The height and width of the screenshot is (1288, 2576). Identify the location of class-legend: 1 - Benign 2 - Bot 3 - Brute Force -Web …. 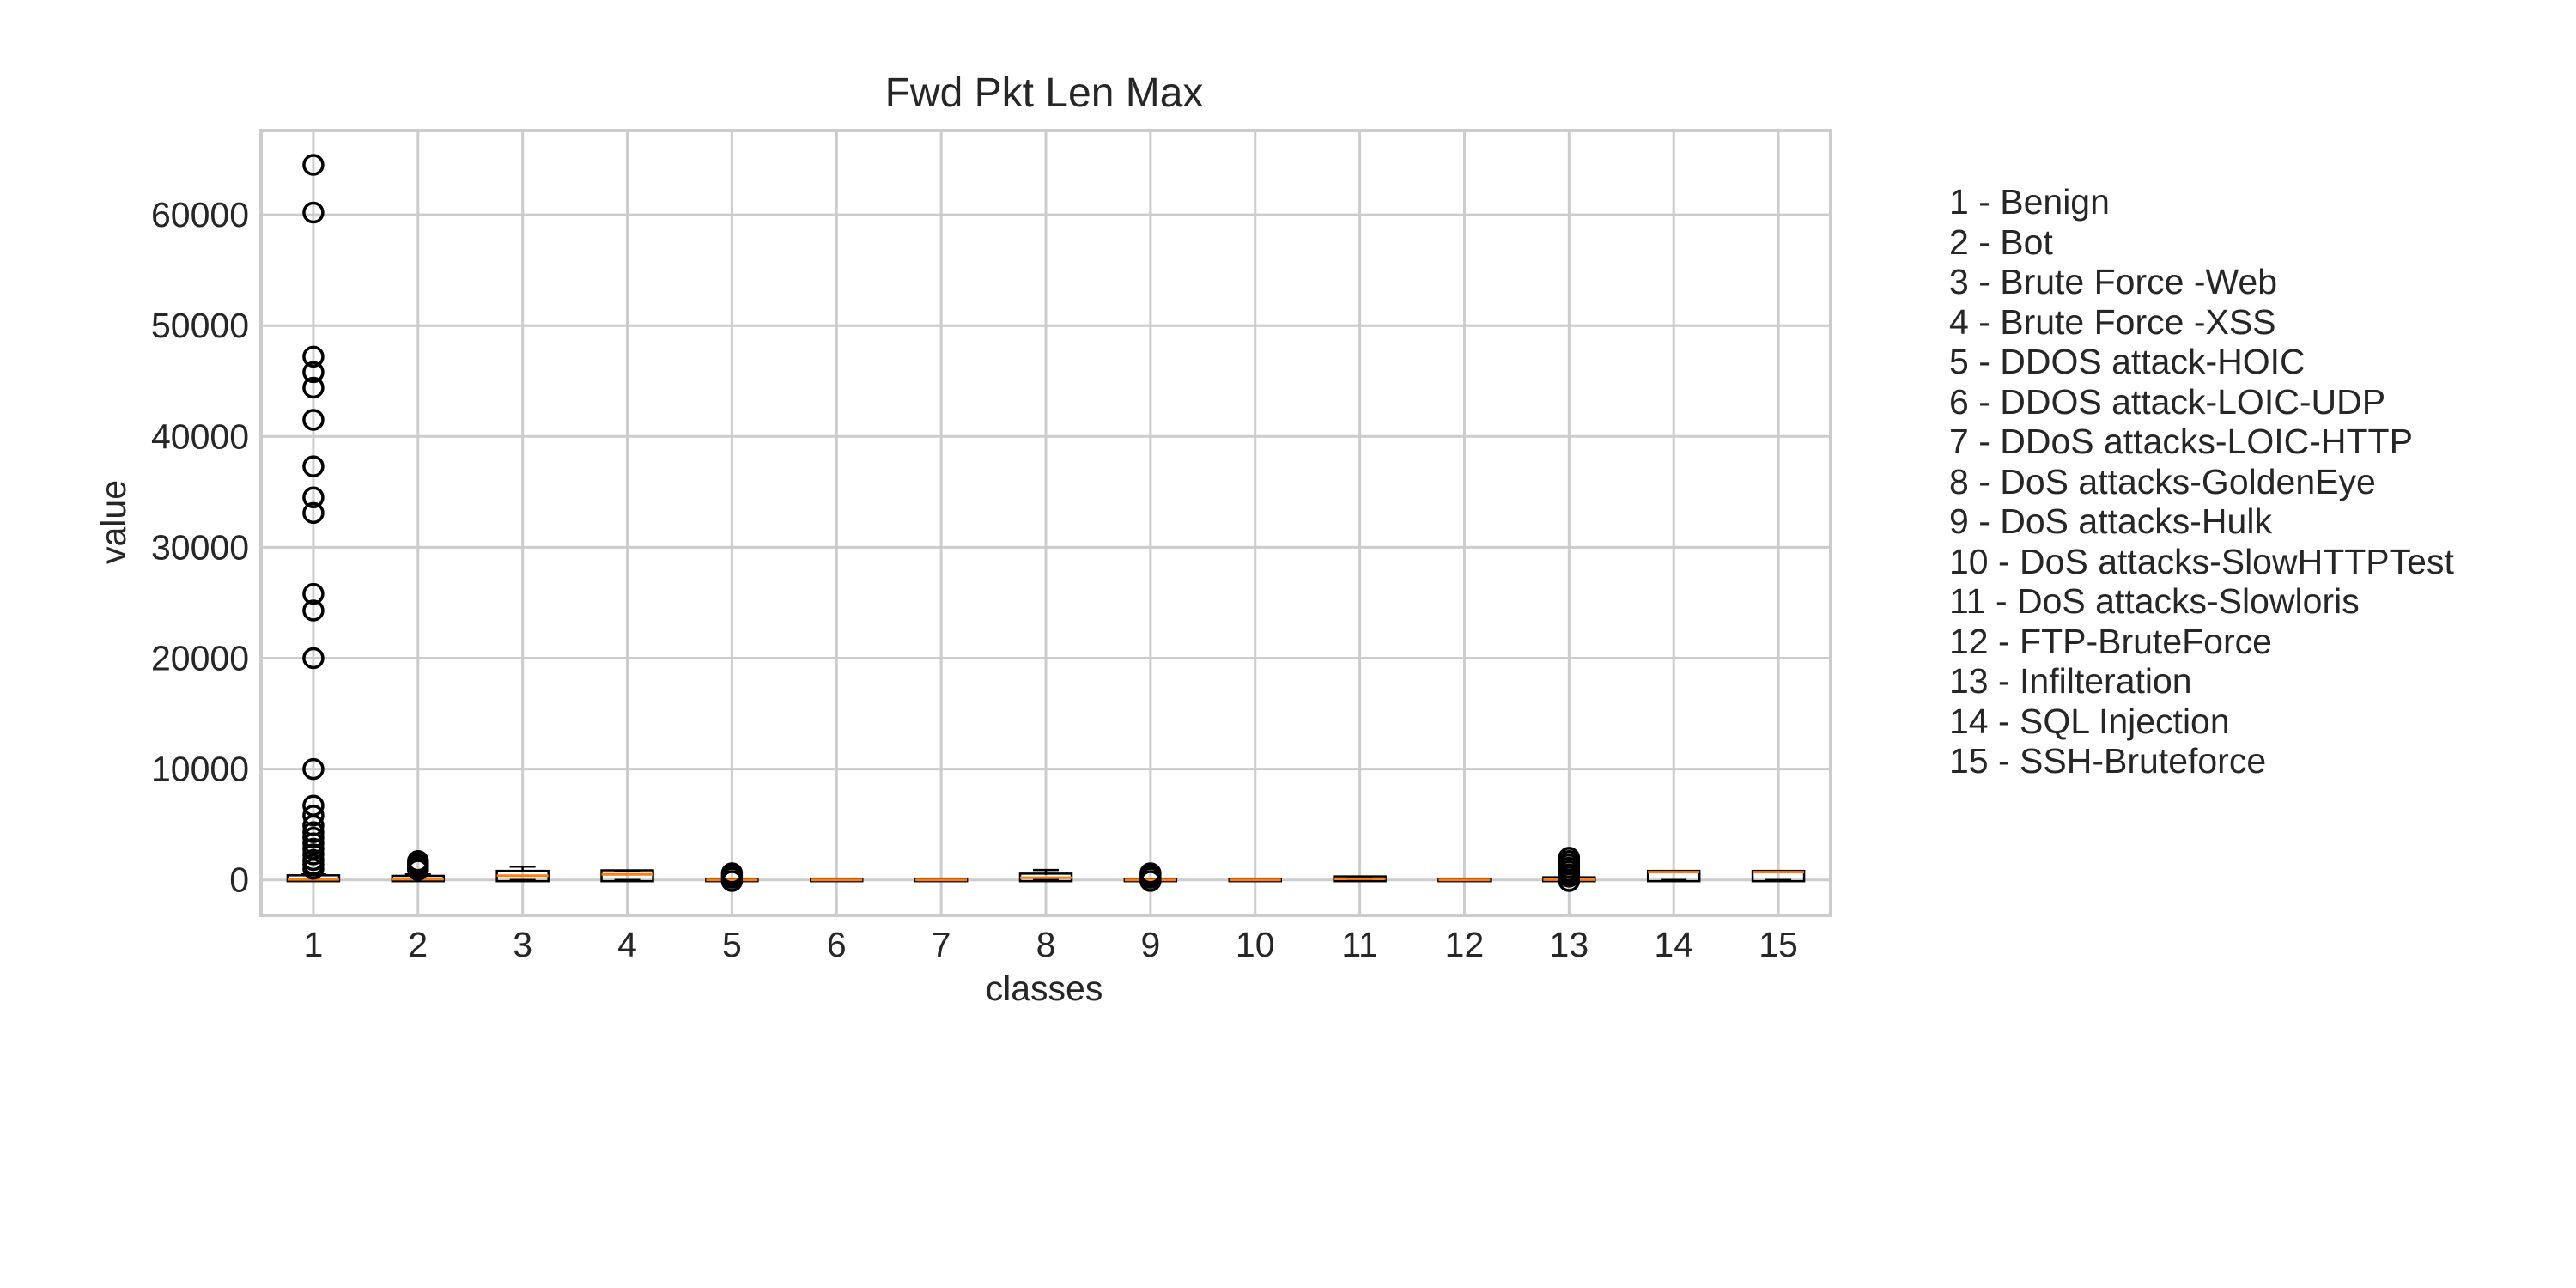
(2201, 481).